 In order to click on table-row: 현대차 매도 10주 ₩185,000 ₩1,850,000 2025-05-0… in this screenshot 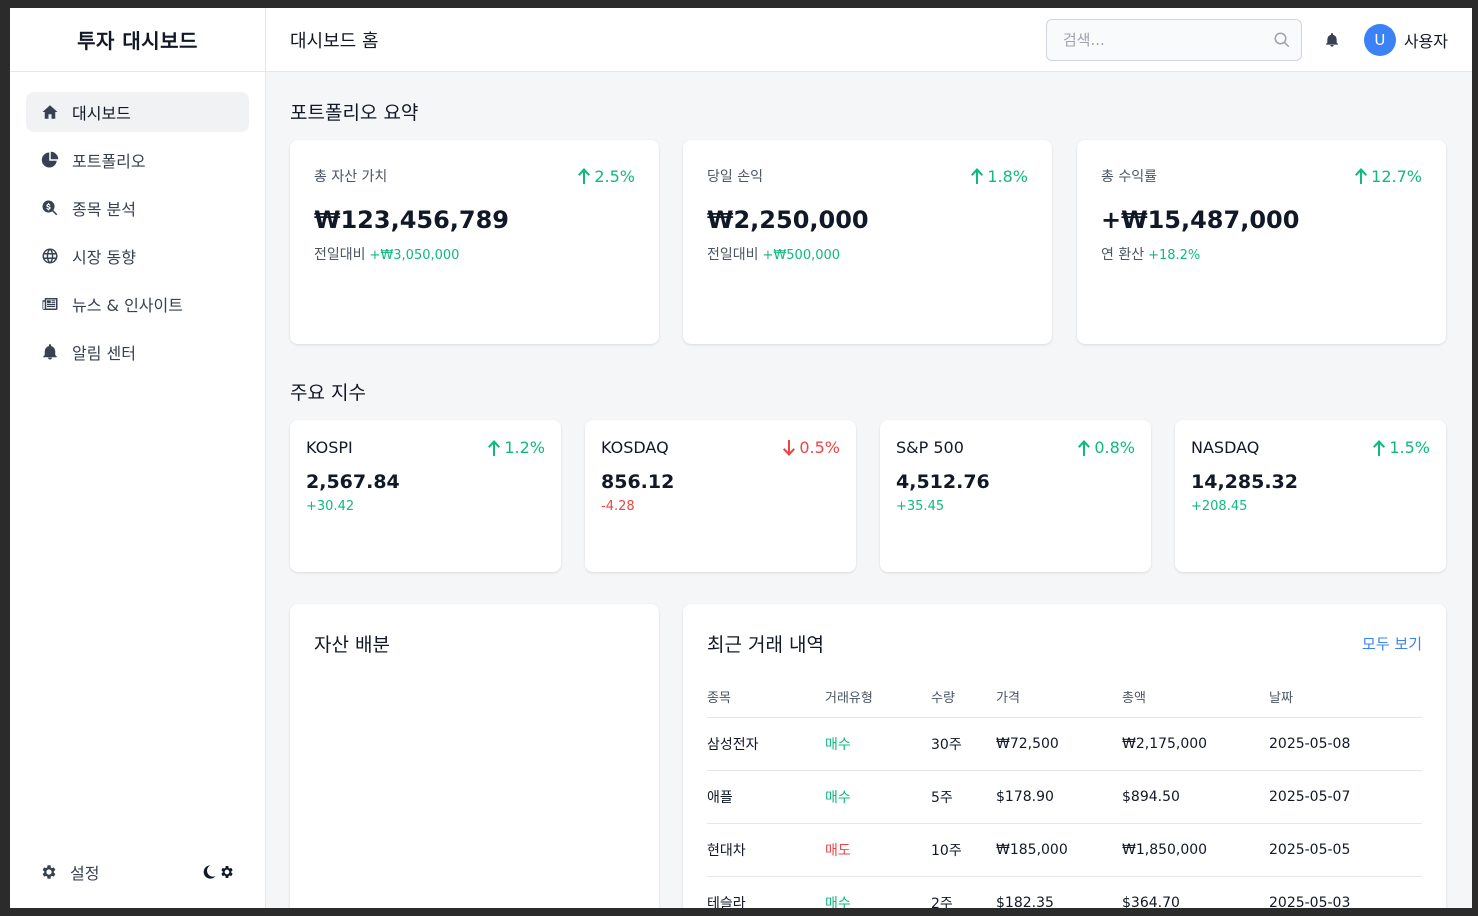, I will do `click(1064, 850)`.